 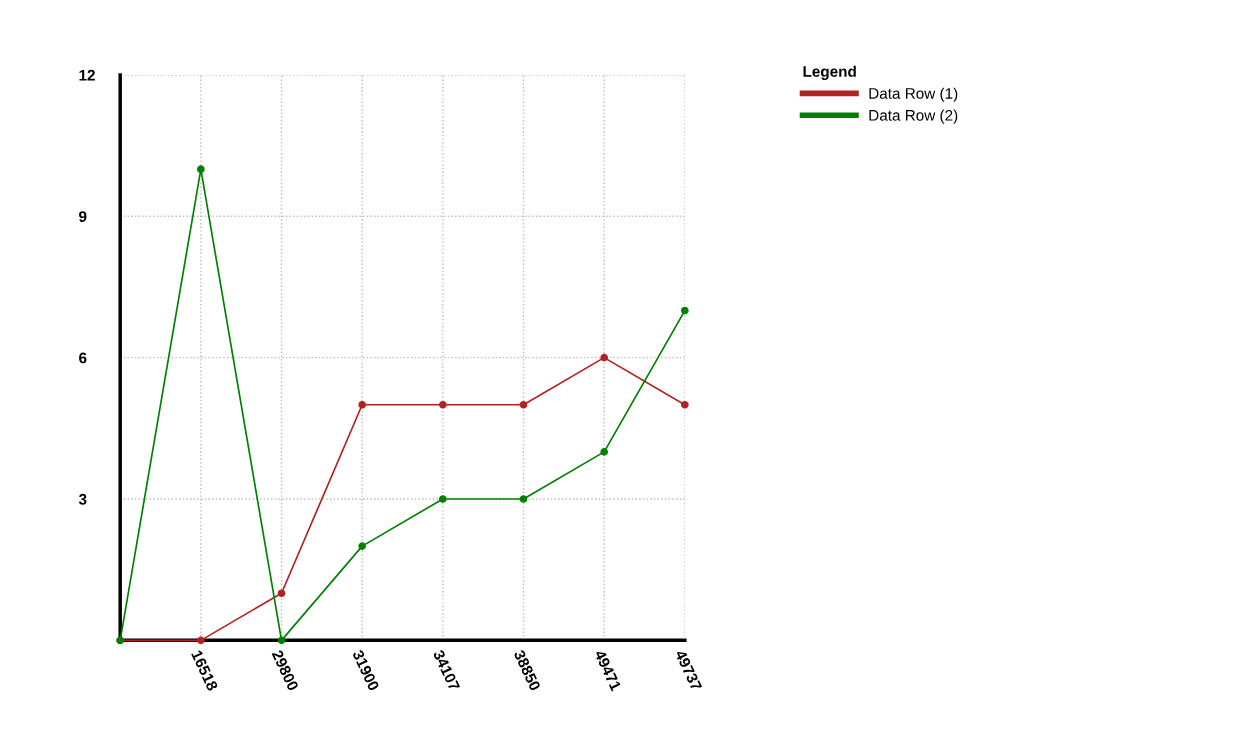 I want to click on legend-title: Legend, so click(x=829, y=72).